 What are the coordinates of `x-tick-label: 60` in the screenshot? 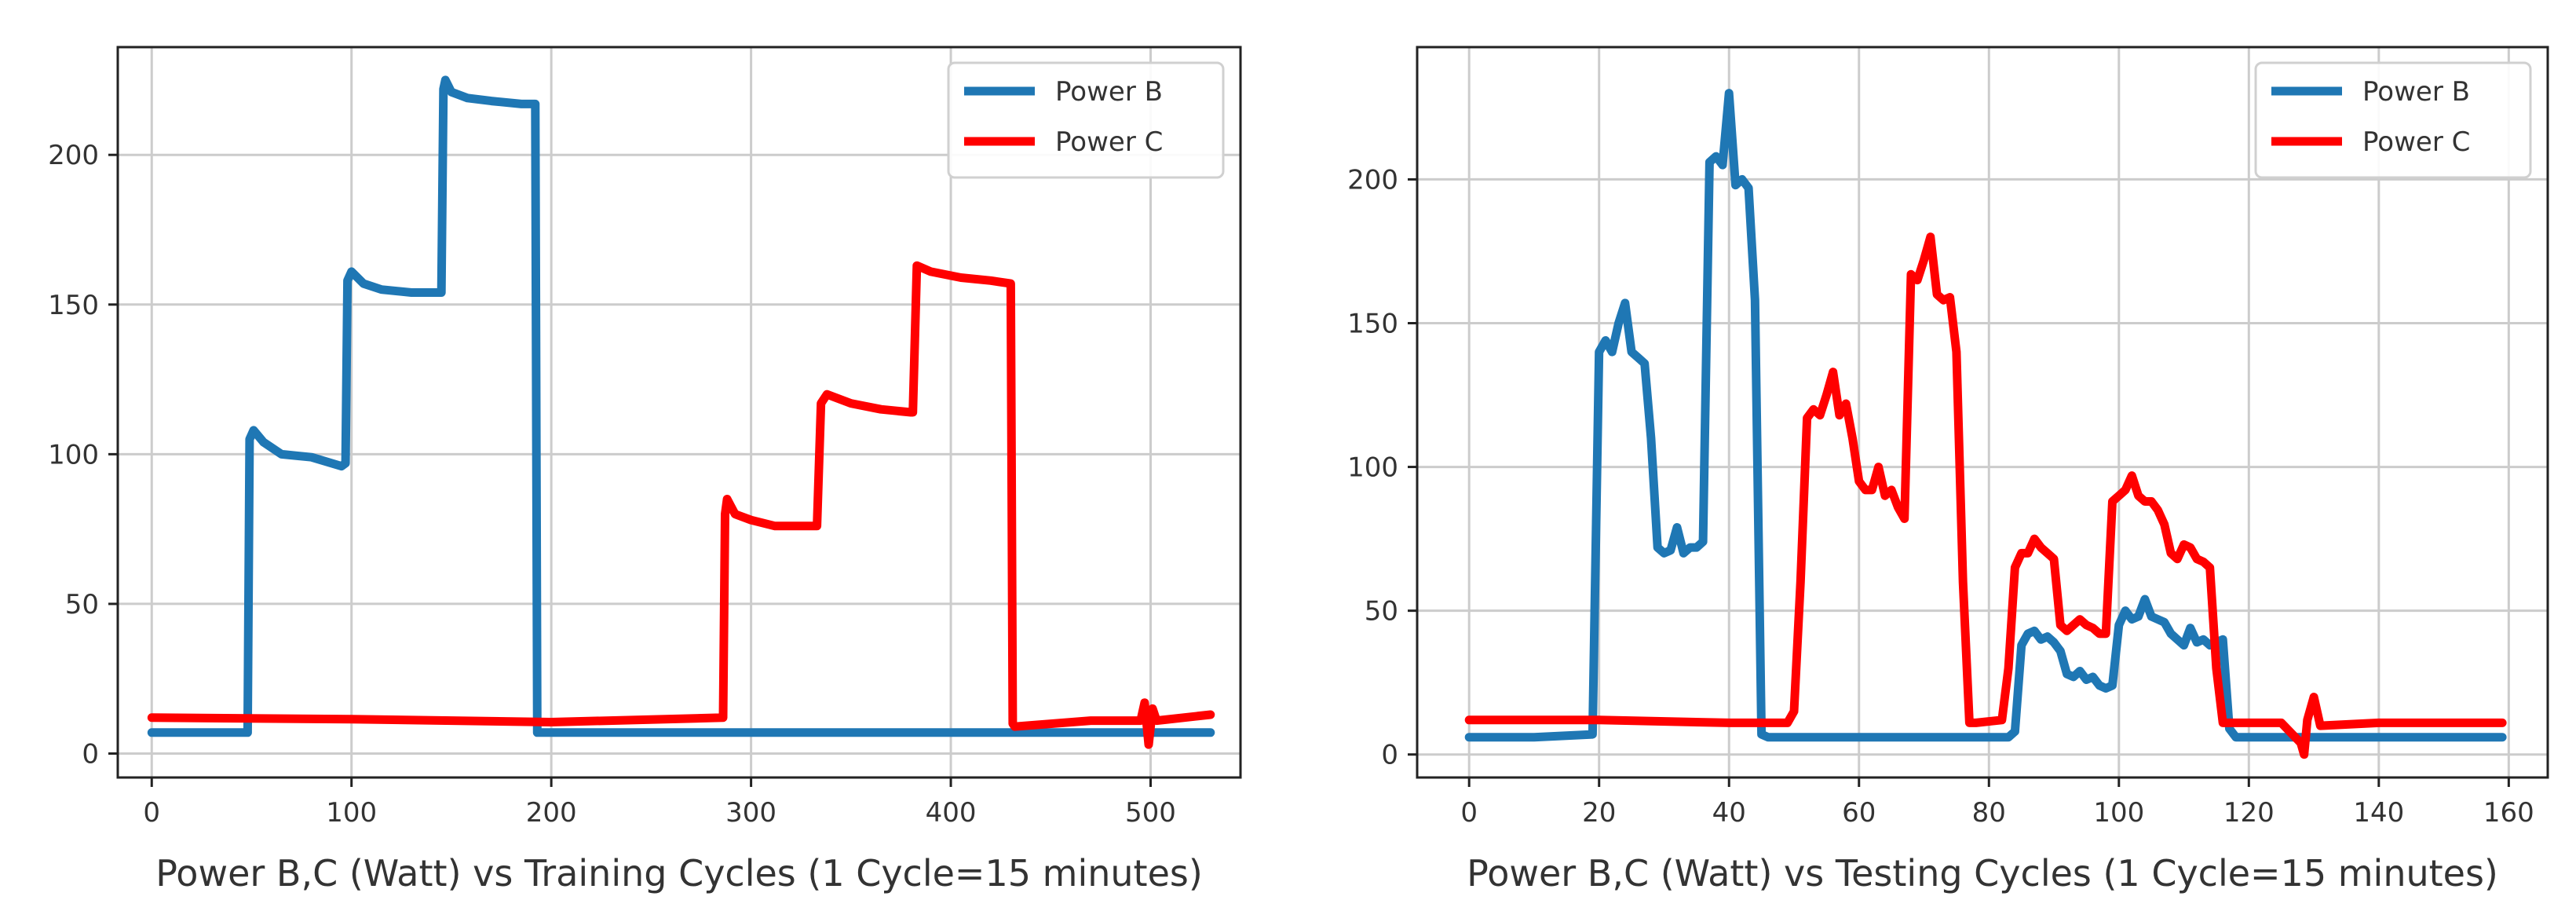 It's located at (1859, 813).